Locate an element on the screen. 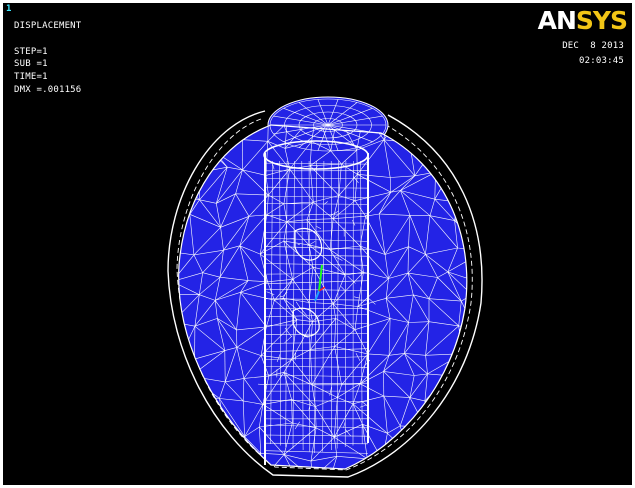 Image resolution: width=635 pixels, height=488 pixels. coordinate-triad-icon is located at coordinates (320, 283).